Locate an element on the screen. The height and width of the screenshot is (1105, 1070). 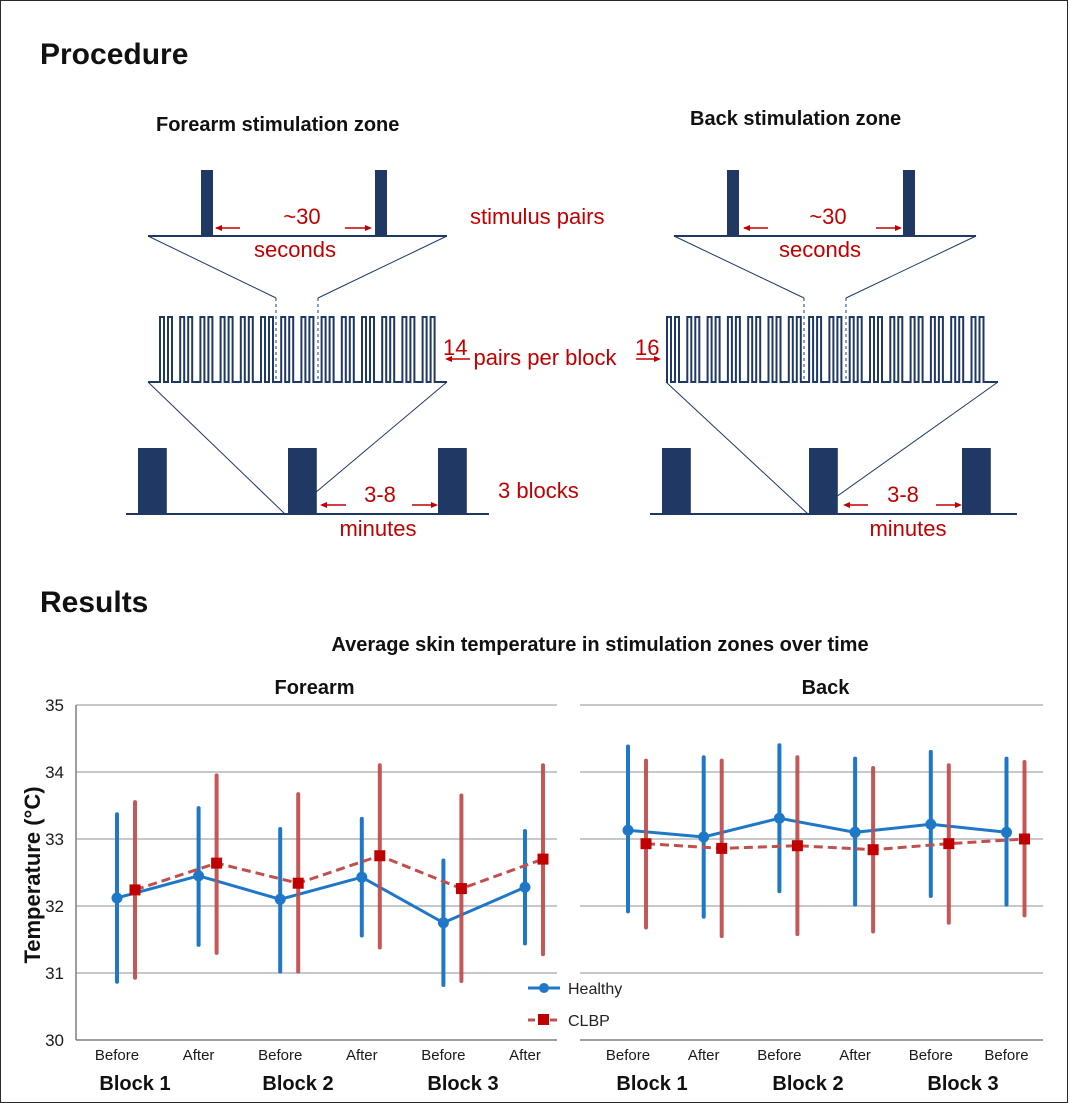
forearm-stimulus-pair-diagram is located at coordinates (297, 276).